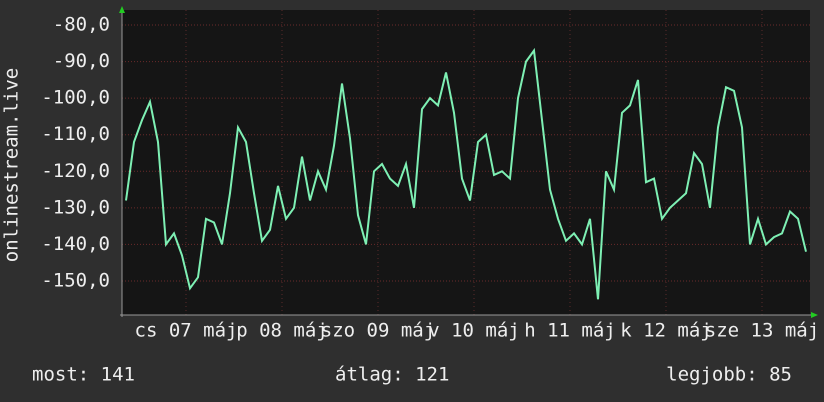 The width and height of the screenshot is (824, 402). Describe the element at coordinates (75, 171) in the screenshot. I see `y-tick-label: -120,0` at that location.